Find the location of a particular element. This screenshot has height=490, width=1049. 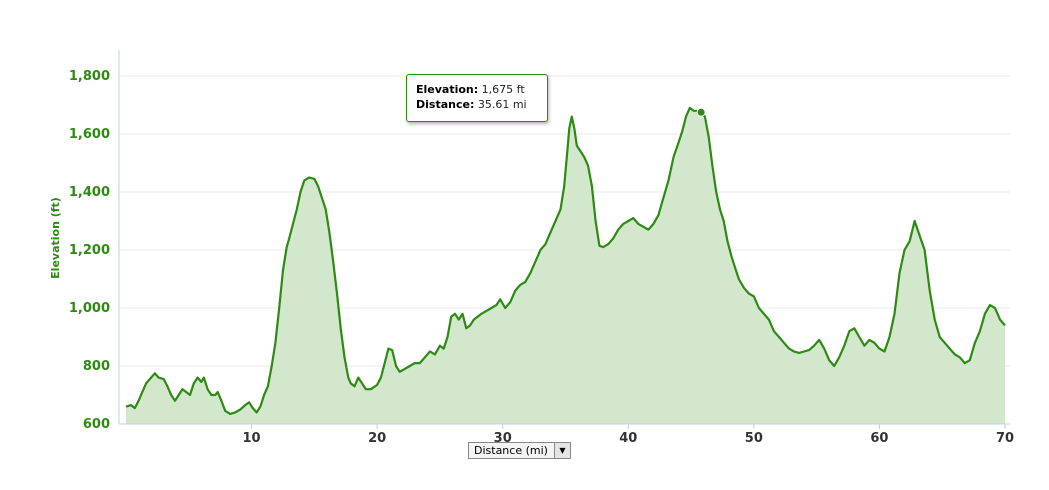

y-tick-label: 1,200 is located at coordinates (89, 250).